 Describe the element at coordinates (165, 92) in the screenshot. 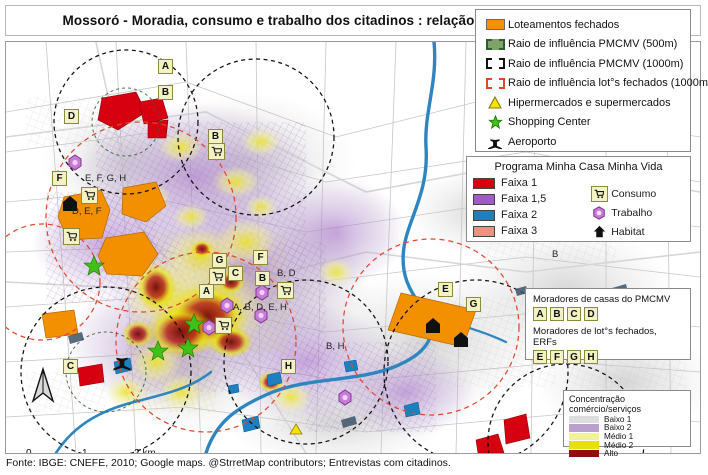

I see `map-chip-b1: B` at that location.